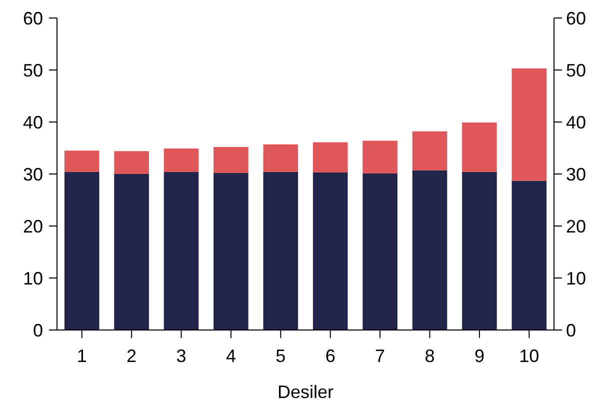 Image resolution: width=604 pixels, height=410 pixels. What do you see at coordinates (81, 356) in the screenshot?
I see `x-tick-label: 1` at bounding box center [81, 356].